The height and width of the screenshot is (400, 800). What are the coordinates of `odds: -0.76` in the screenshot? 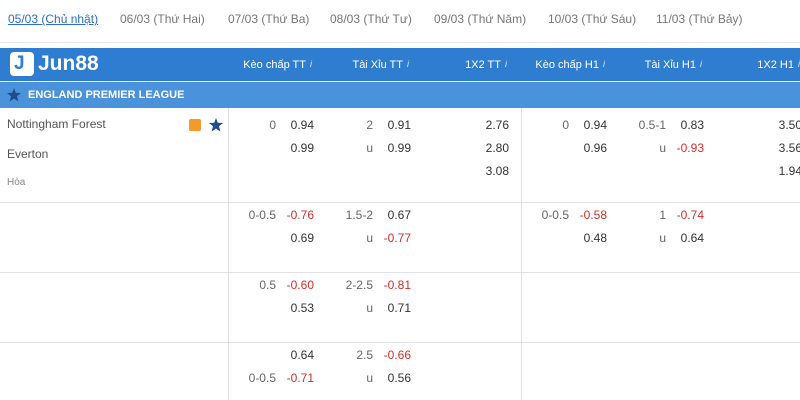 It's located at (300, 215).